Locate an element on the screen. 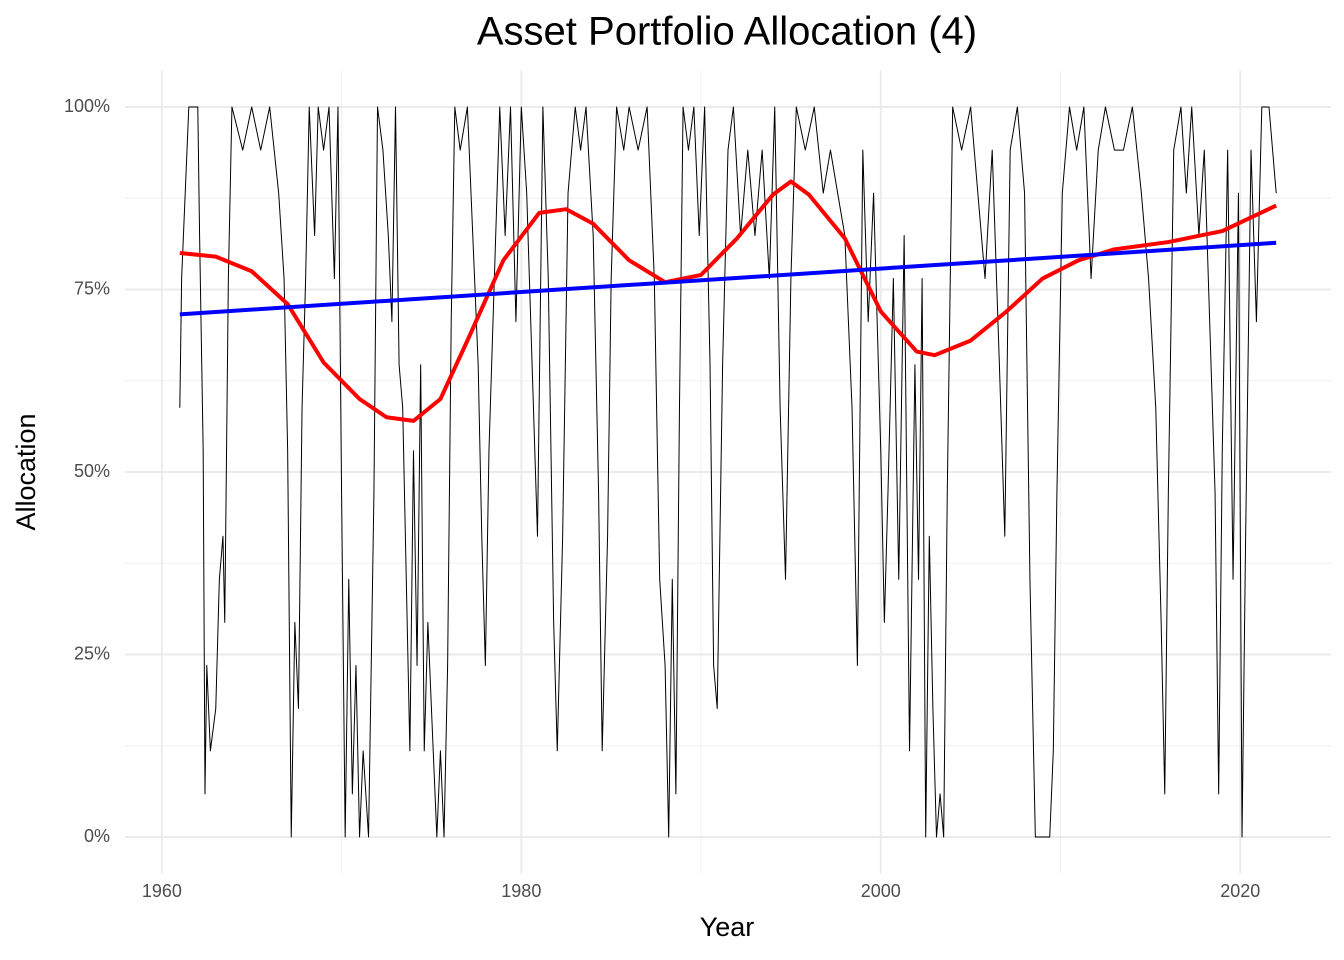 This screenshot has height=960, width=1344. y-tick-label: 50% is located at coordinates (92, 471).